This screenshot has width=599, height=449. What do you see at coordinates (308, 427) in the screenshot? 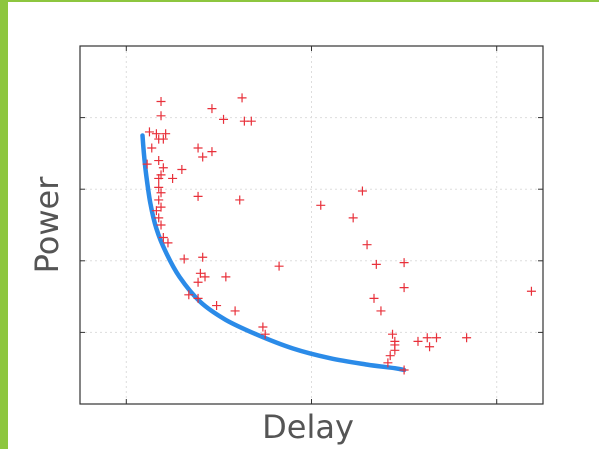
I see `x-axis-title: Delay` at bounding box center [308, 427].